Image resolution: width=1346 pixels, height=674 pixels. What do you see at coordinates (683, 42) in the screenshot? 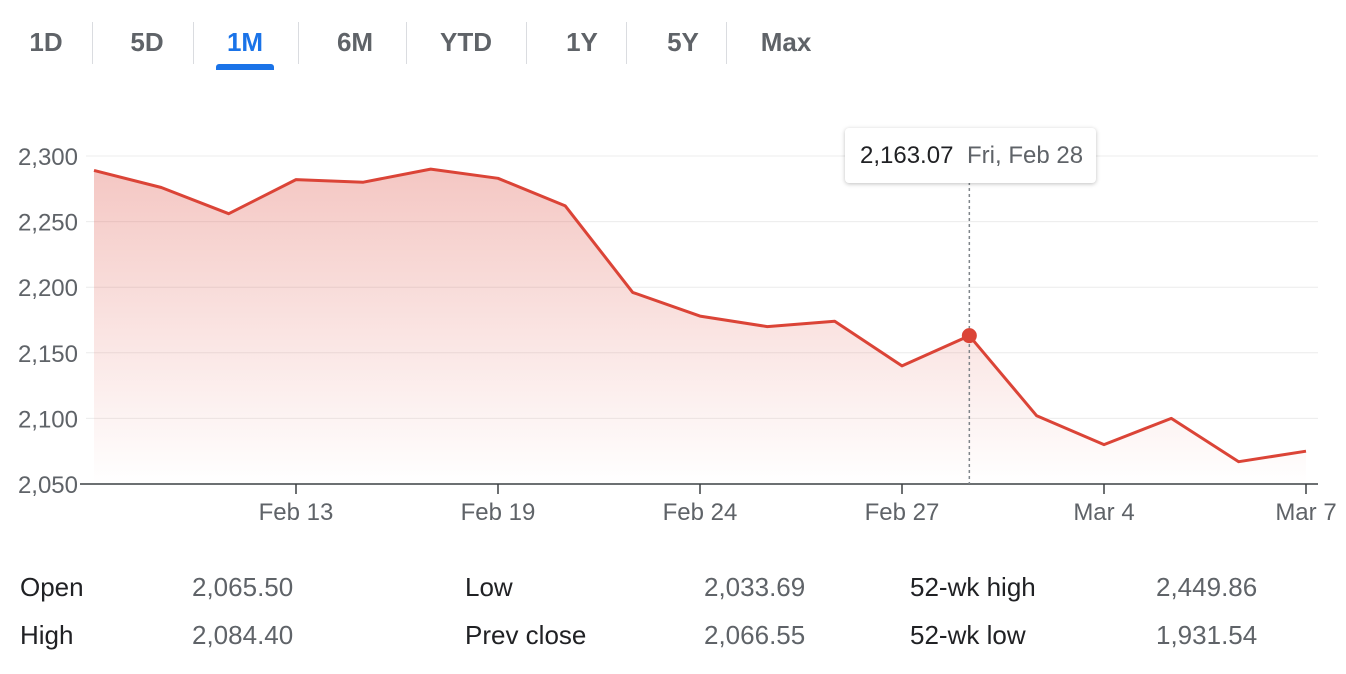
I see `tab-5y: 5Y` at bounding box center [683, 42].